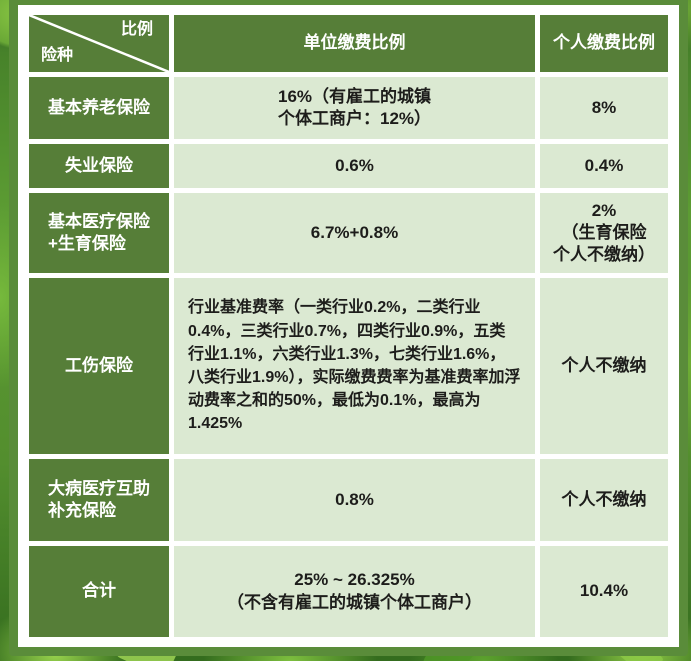 Image resolution: width=691 pixels, height=661 pixels. What do you see at coordinates (604, 366) in the screenshot?
I see `personal-rate-work-injury: 个人不缴纳` at bounding box center [604, 366].